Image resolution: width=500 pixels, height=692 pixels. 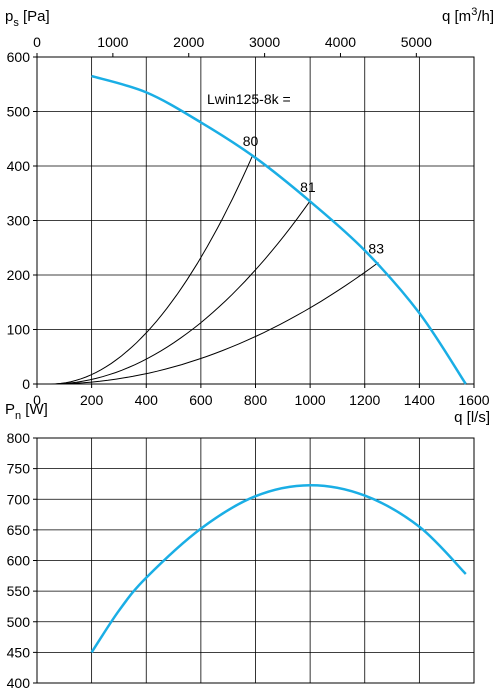 What do you see at coordinates (340, 42) in the screenshot?
I see `top-tick-label: 4000` at bounding box center [340, 42].